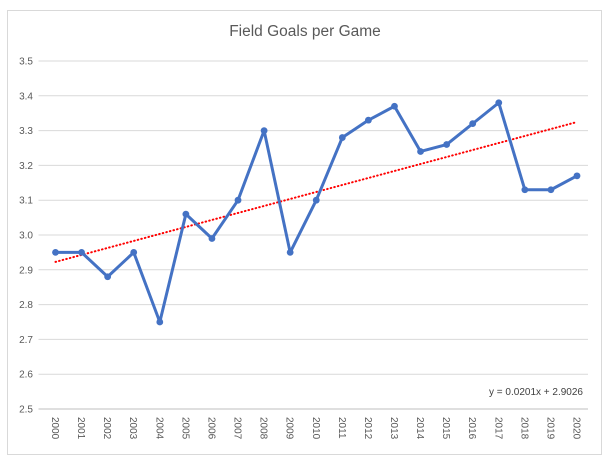 This screenshot has height=463, width=611. Describe the element at coordinates (393, 428) in the screenshot. I see `x-axis-tick-label: 2013` at that location.